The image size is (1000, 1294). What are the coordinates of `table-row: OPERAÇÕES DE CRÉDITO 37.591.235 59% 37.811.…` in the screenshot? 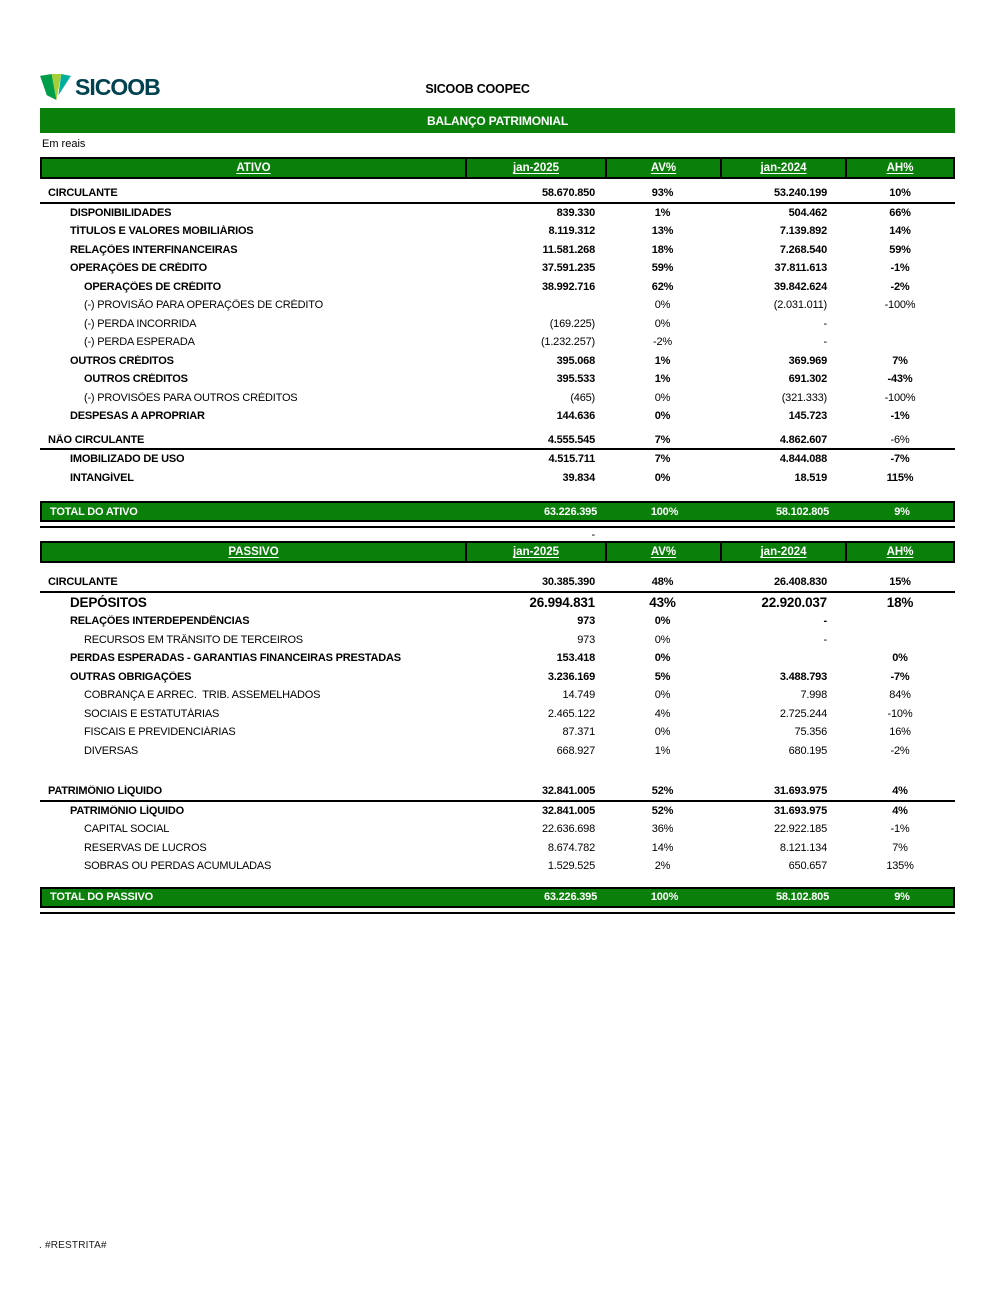 It's located at (497, 268).